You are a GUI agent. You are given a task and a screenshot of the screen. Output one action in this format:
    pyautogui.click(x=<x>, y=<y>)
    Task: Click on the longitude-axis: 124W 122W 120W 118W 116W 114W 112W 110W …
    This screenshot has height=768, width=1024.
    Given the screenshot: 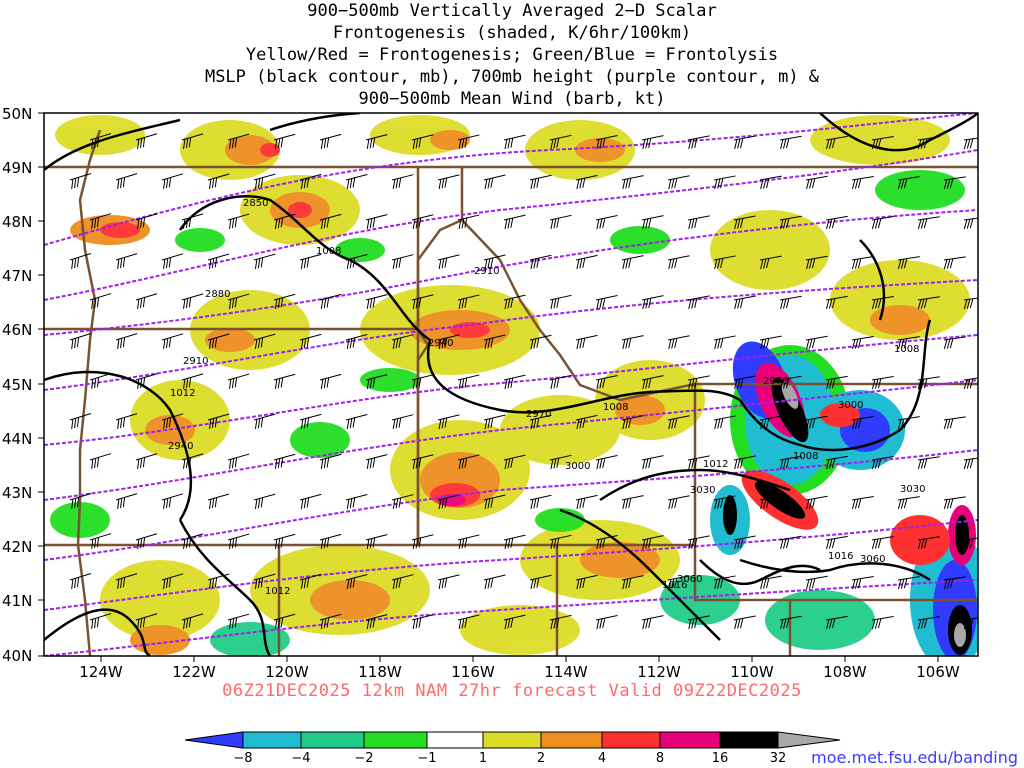 What is the action you would take?
    pyautogui.click(x=519, y=668)
    